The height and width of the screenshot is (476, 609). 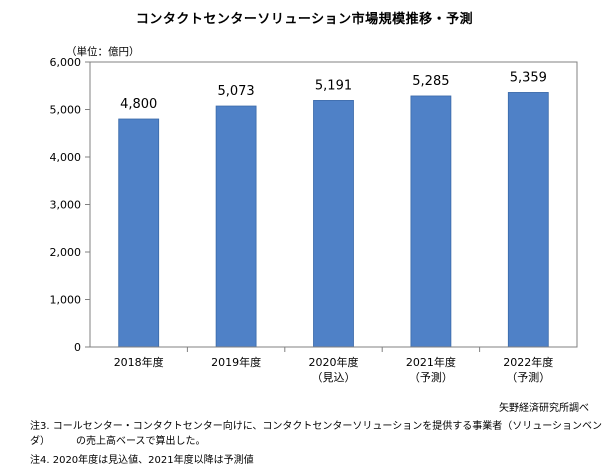 I want to click on data-label: 5,191, so click(x=333, y=85).